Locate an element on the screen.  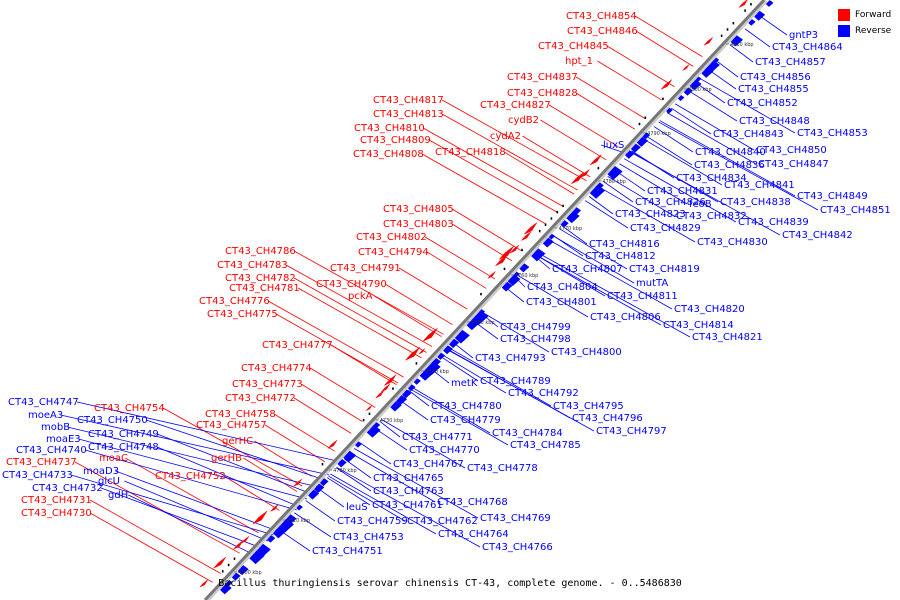
reverse-gene-label: CT43_CH4763 is located at coordinates (408, 491).